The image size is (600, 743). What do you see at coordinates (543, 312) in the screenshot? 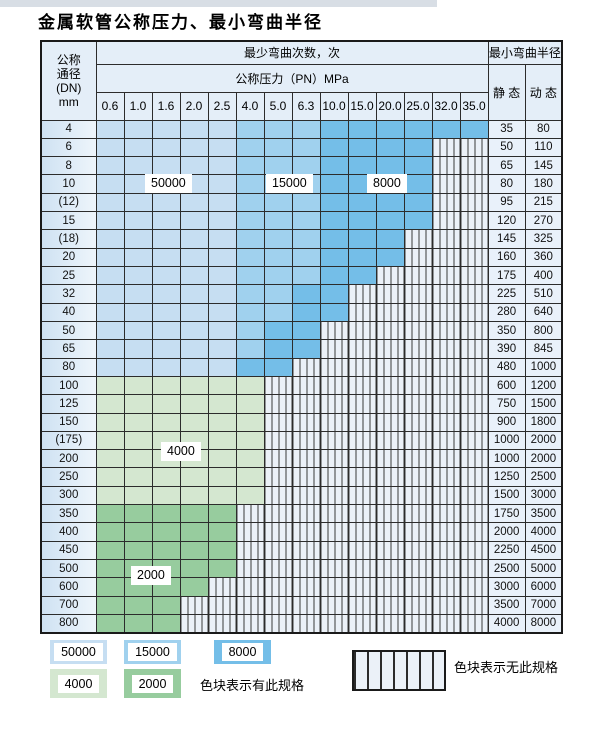
I see `dynamic-radius-cell: 640` at bounding box center [543, 312].